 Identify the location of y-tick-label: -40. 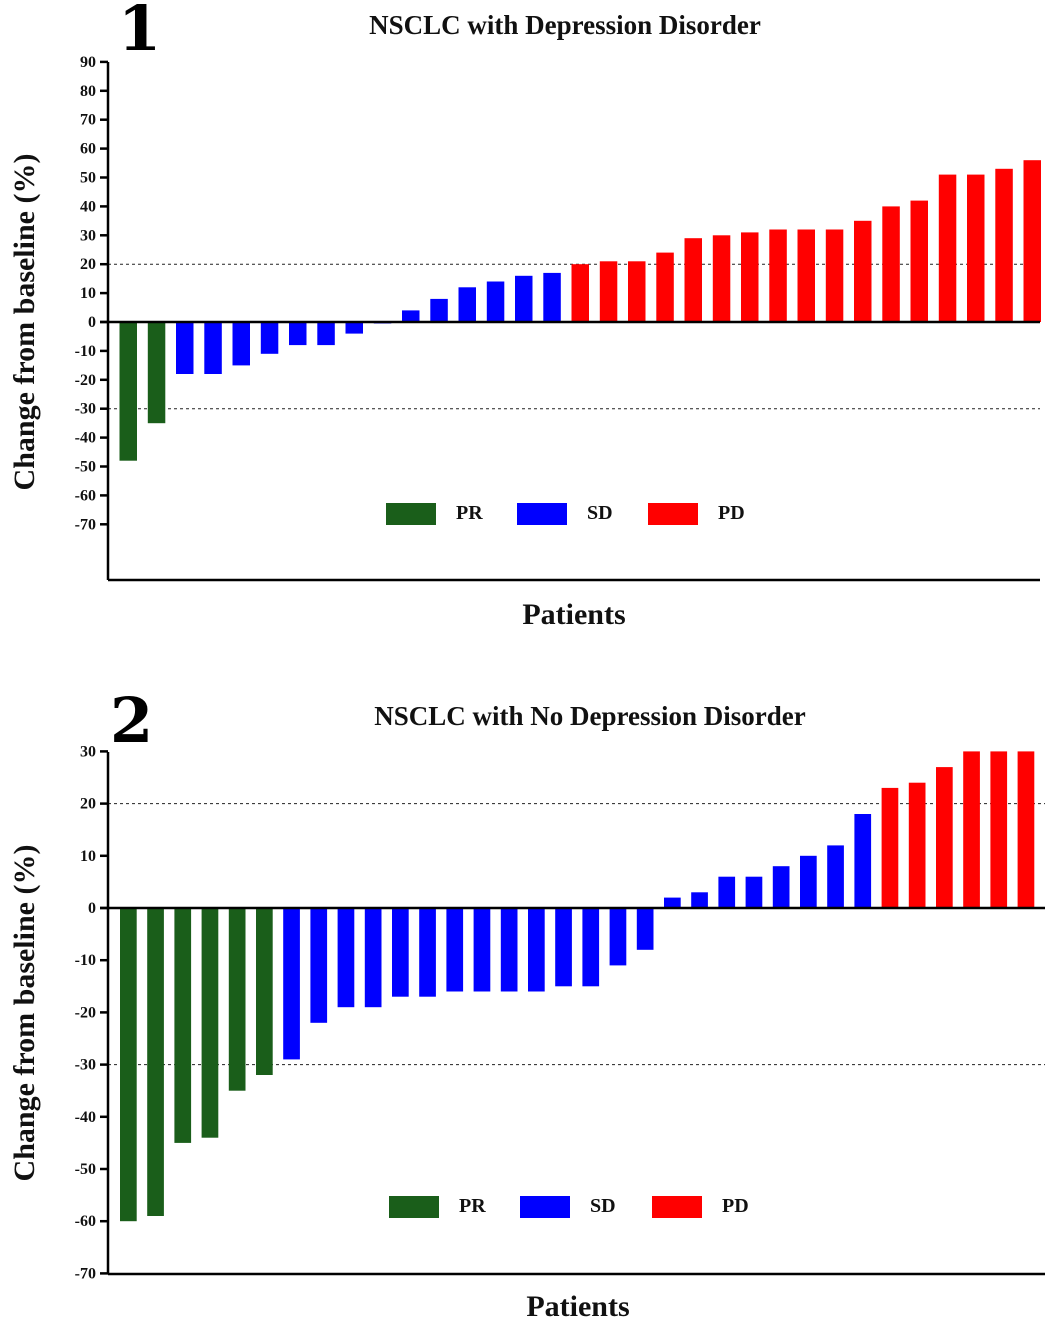
(85, 1117).